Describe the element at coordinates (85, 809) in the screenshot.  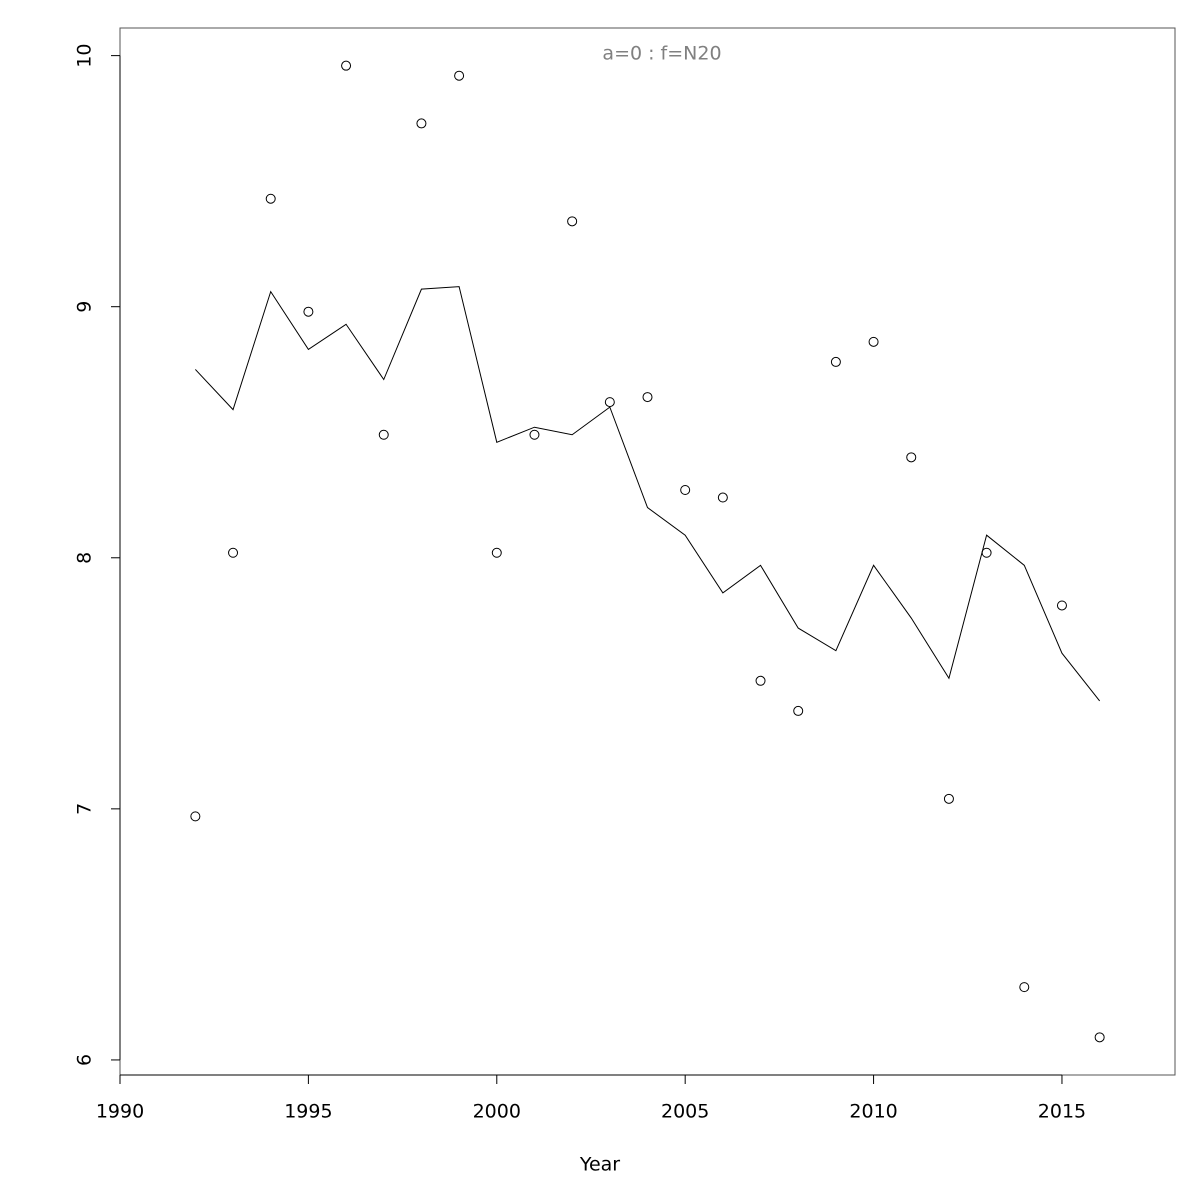
I see `y-tick-label: 7` at that location.